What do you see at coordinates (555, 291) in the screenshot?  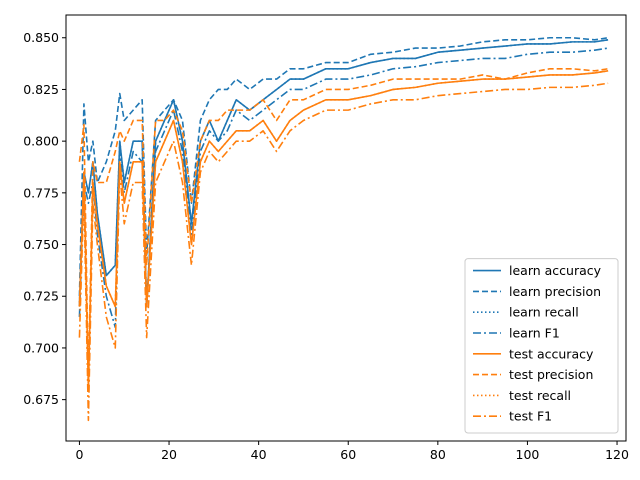 I see `legend-label: learn precision` at bounding box center [555, 291].